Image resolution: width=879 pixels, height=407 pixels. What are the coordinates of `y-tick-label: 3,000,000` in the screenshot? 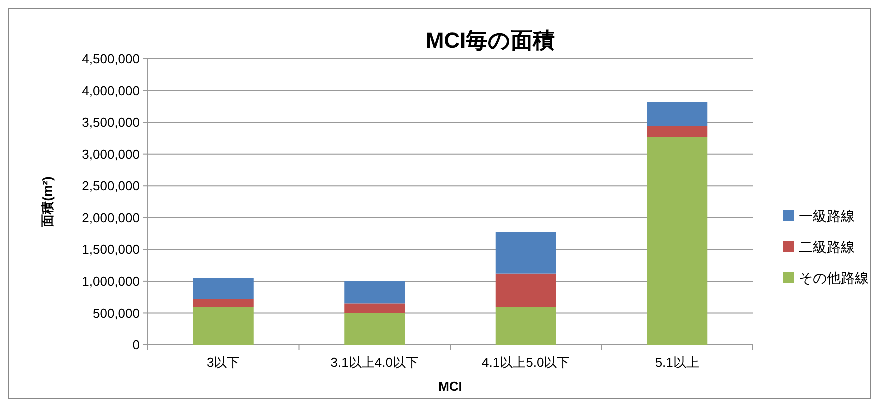 It's located at (111, 154).